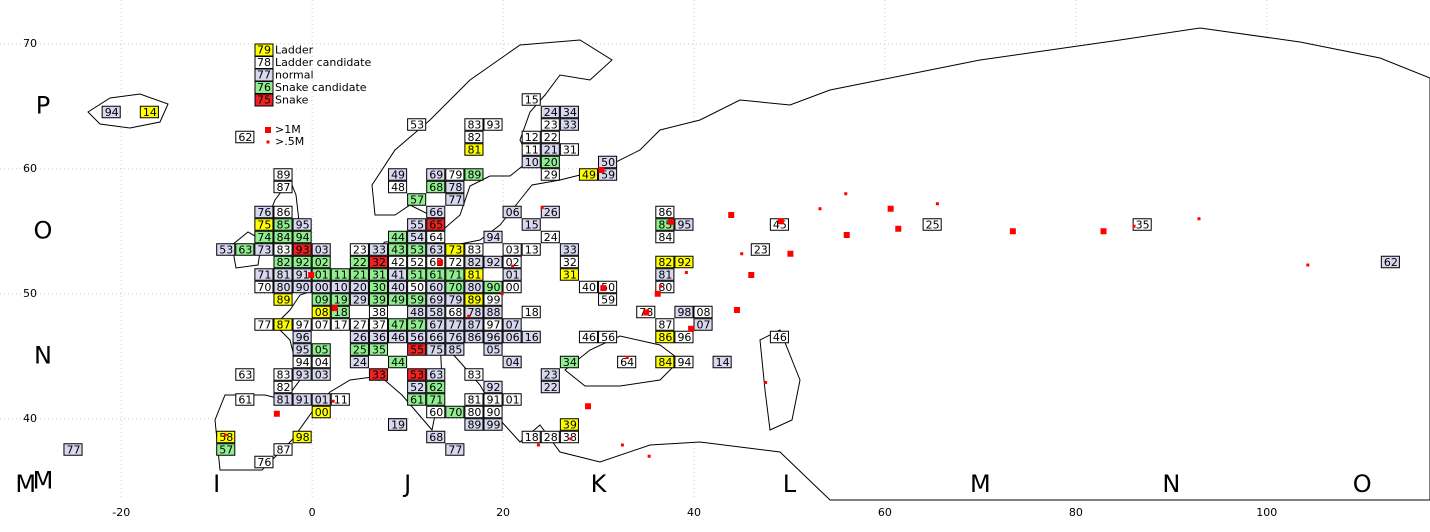 This screenshot has height=532, width=1430. I want to click on square-label: 02, so click(322, 262).